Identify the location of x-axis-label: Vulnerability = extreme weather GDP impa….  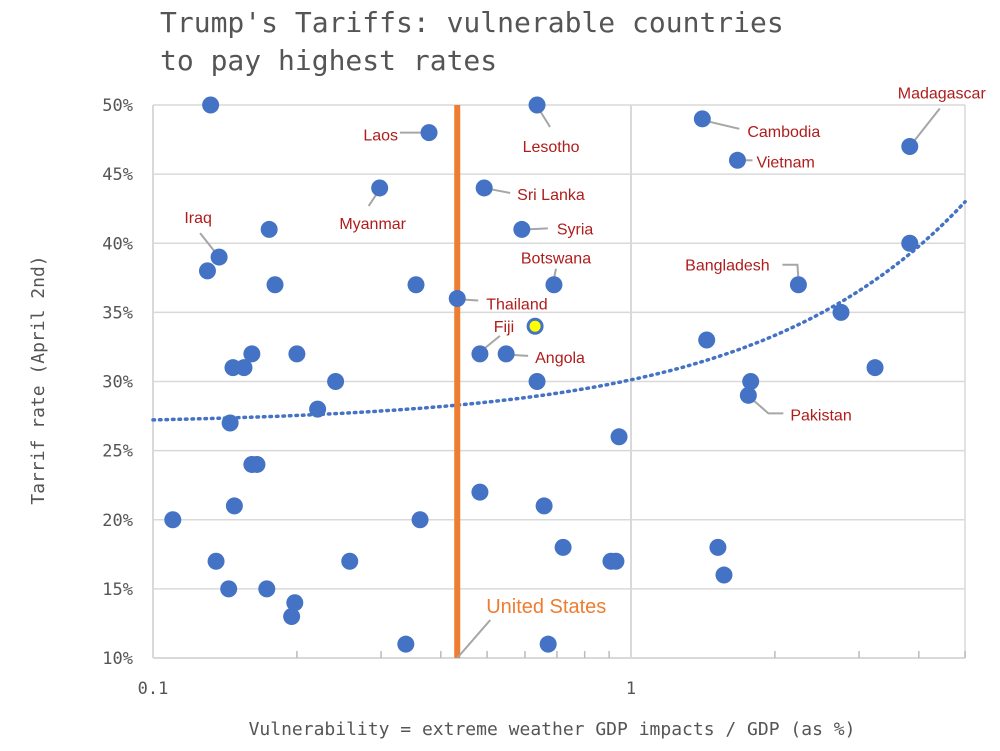
(552, 729).